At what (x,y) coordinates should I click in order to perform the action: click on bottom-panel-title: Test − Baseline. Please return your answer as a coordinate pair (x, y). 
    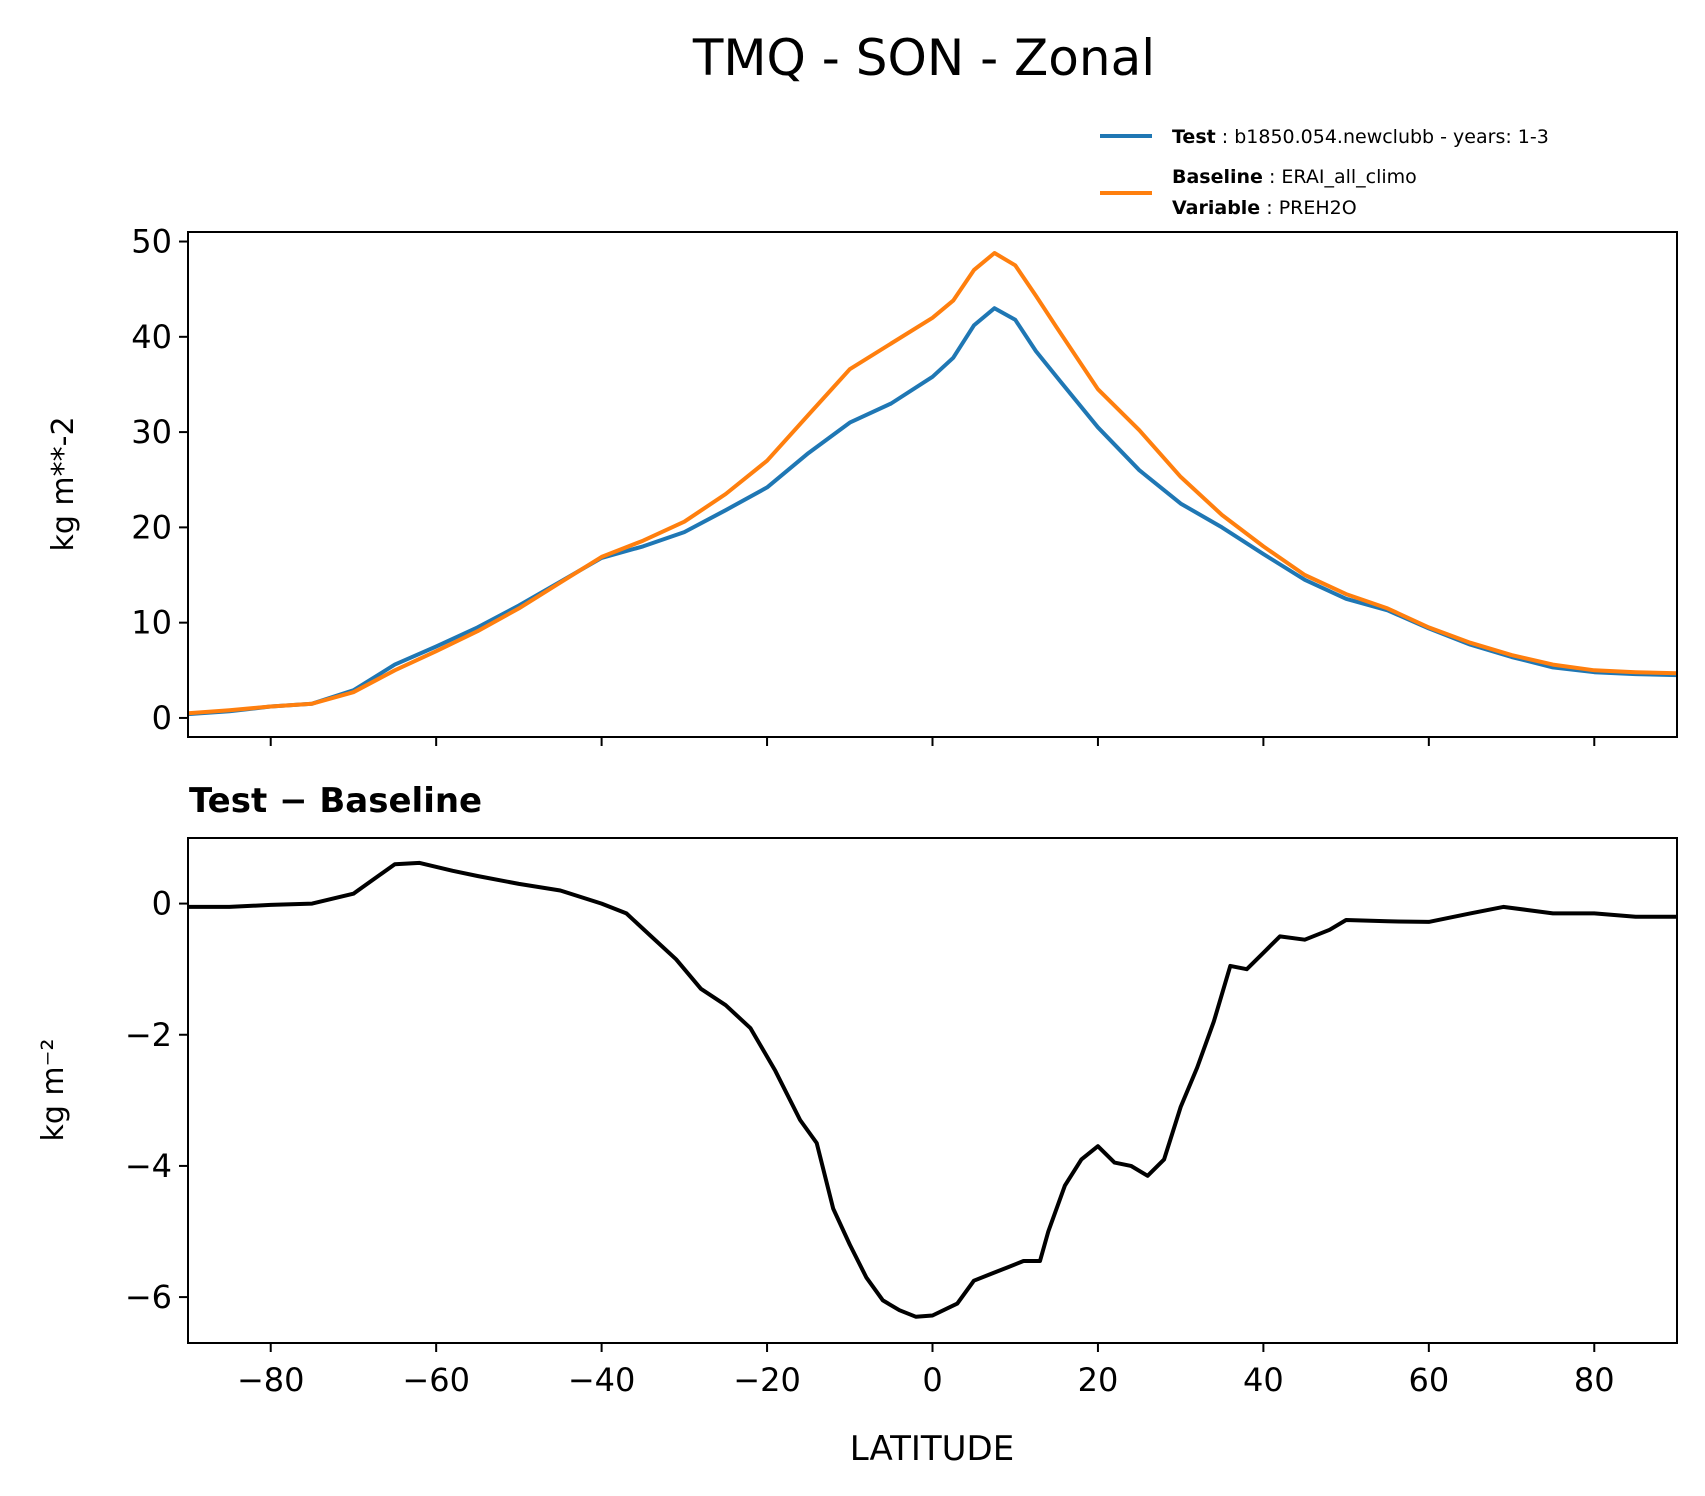
    Looking at the image, I should click on (335, 801).